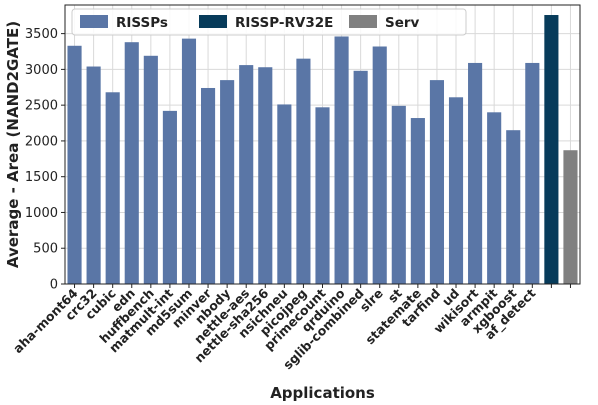  What do you see at coordinates (45, 249) in the screenshot?
I see `y-tick-label: 500` at bounding box center [45, 249].